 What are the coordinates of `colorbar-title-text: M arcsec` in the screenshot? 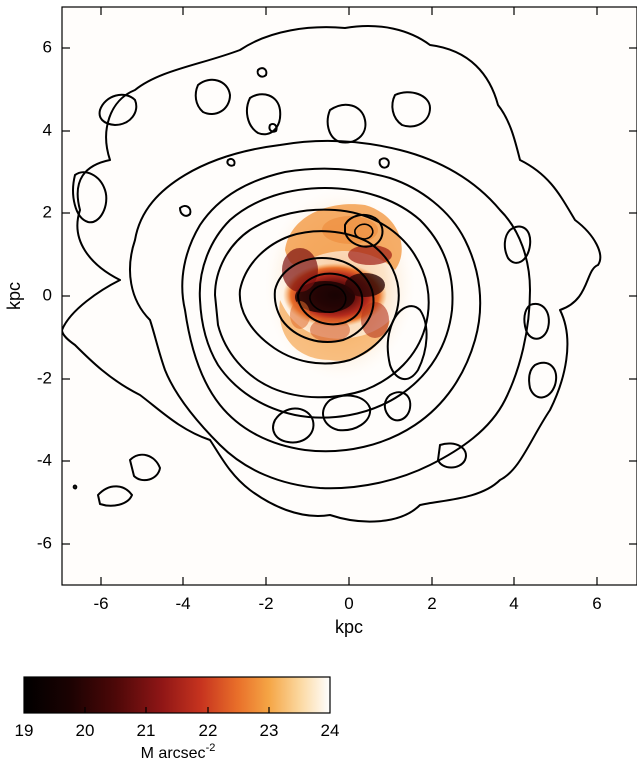 It's located at (173, 753).